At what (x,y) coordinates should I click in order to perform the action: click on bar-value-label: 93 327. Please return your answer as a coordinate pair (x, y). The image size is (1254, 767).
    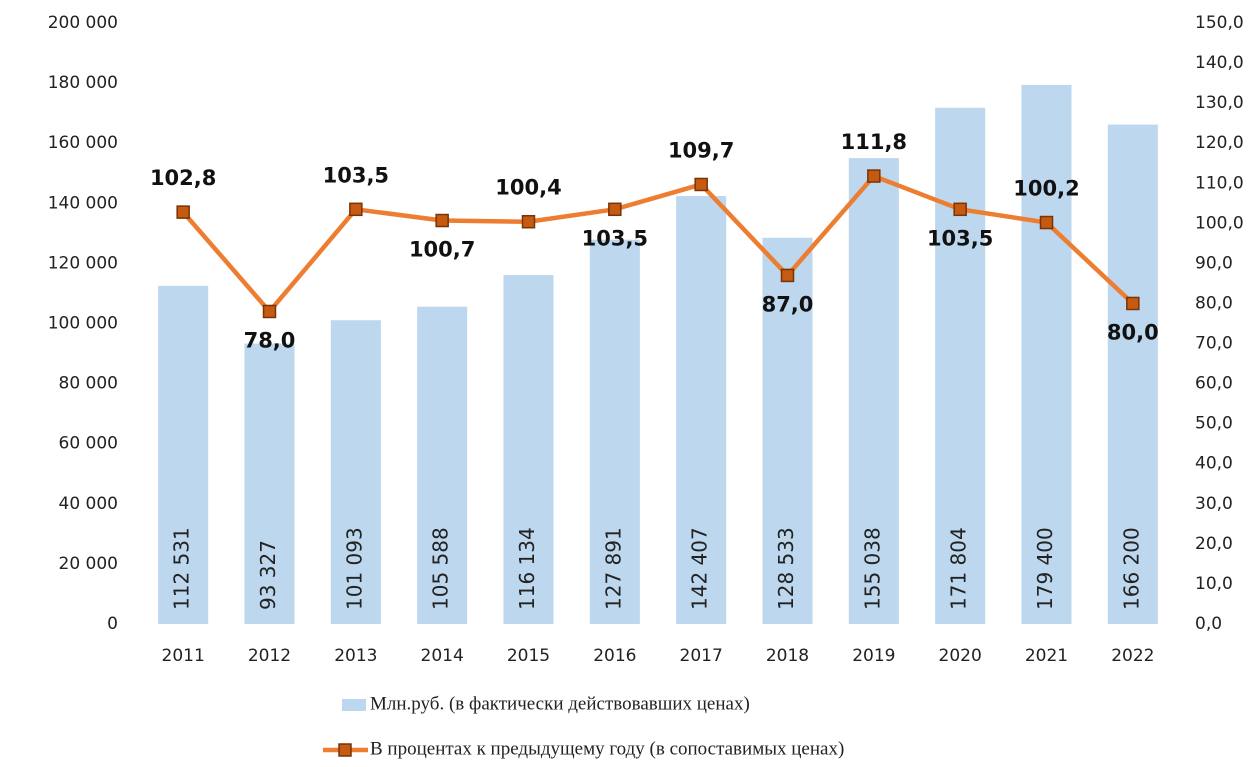
    Looking at the image, I should click on (268, 575).